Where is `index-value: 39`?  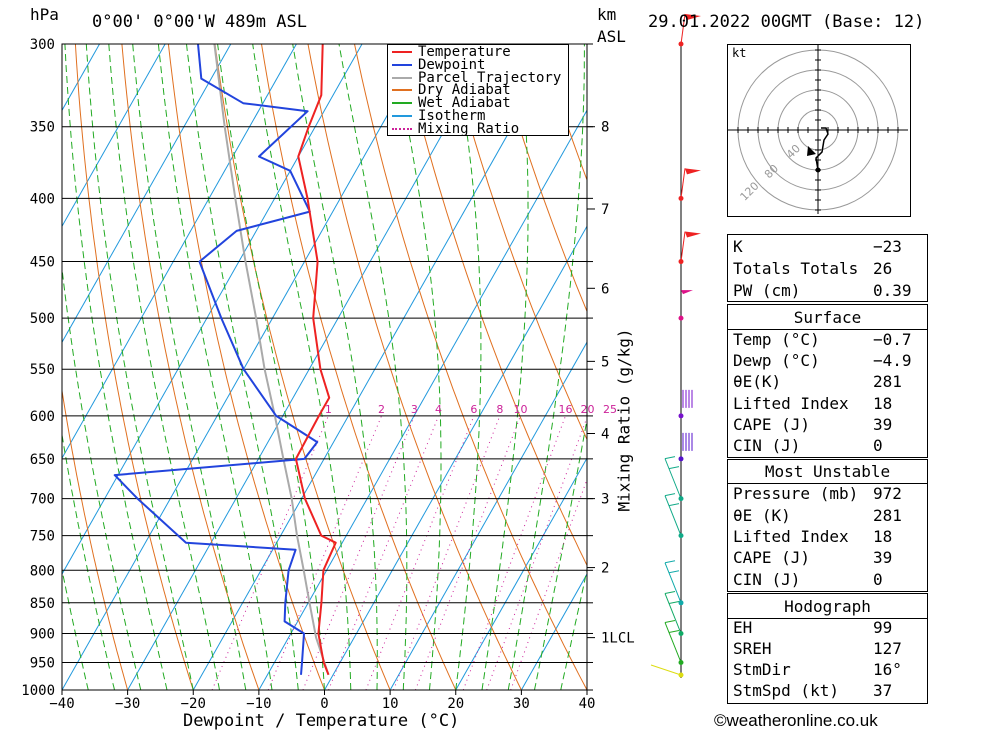
index-value: 39 is located at coordinates (883, 557).